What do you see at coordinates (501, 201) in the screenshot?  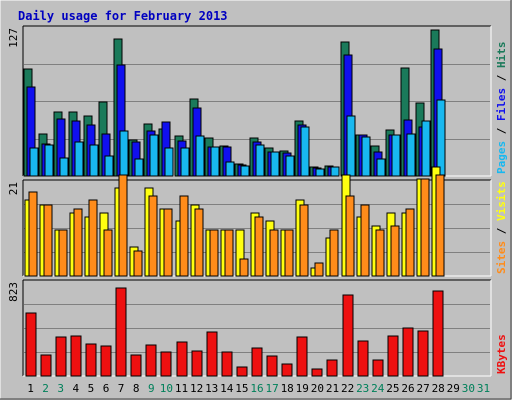 I see `legend-entry-visits: Visits` at bounding box center [501, 201].